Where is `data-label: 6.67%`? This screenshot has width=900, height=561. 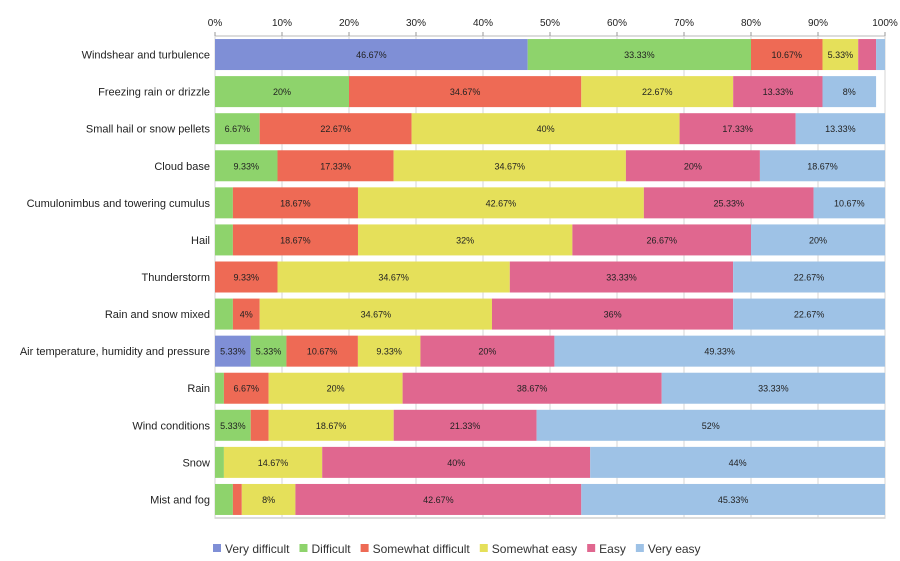
data-label: 6.67% is located at coordinates (238, 129).